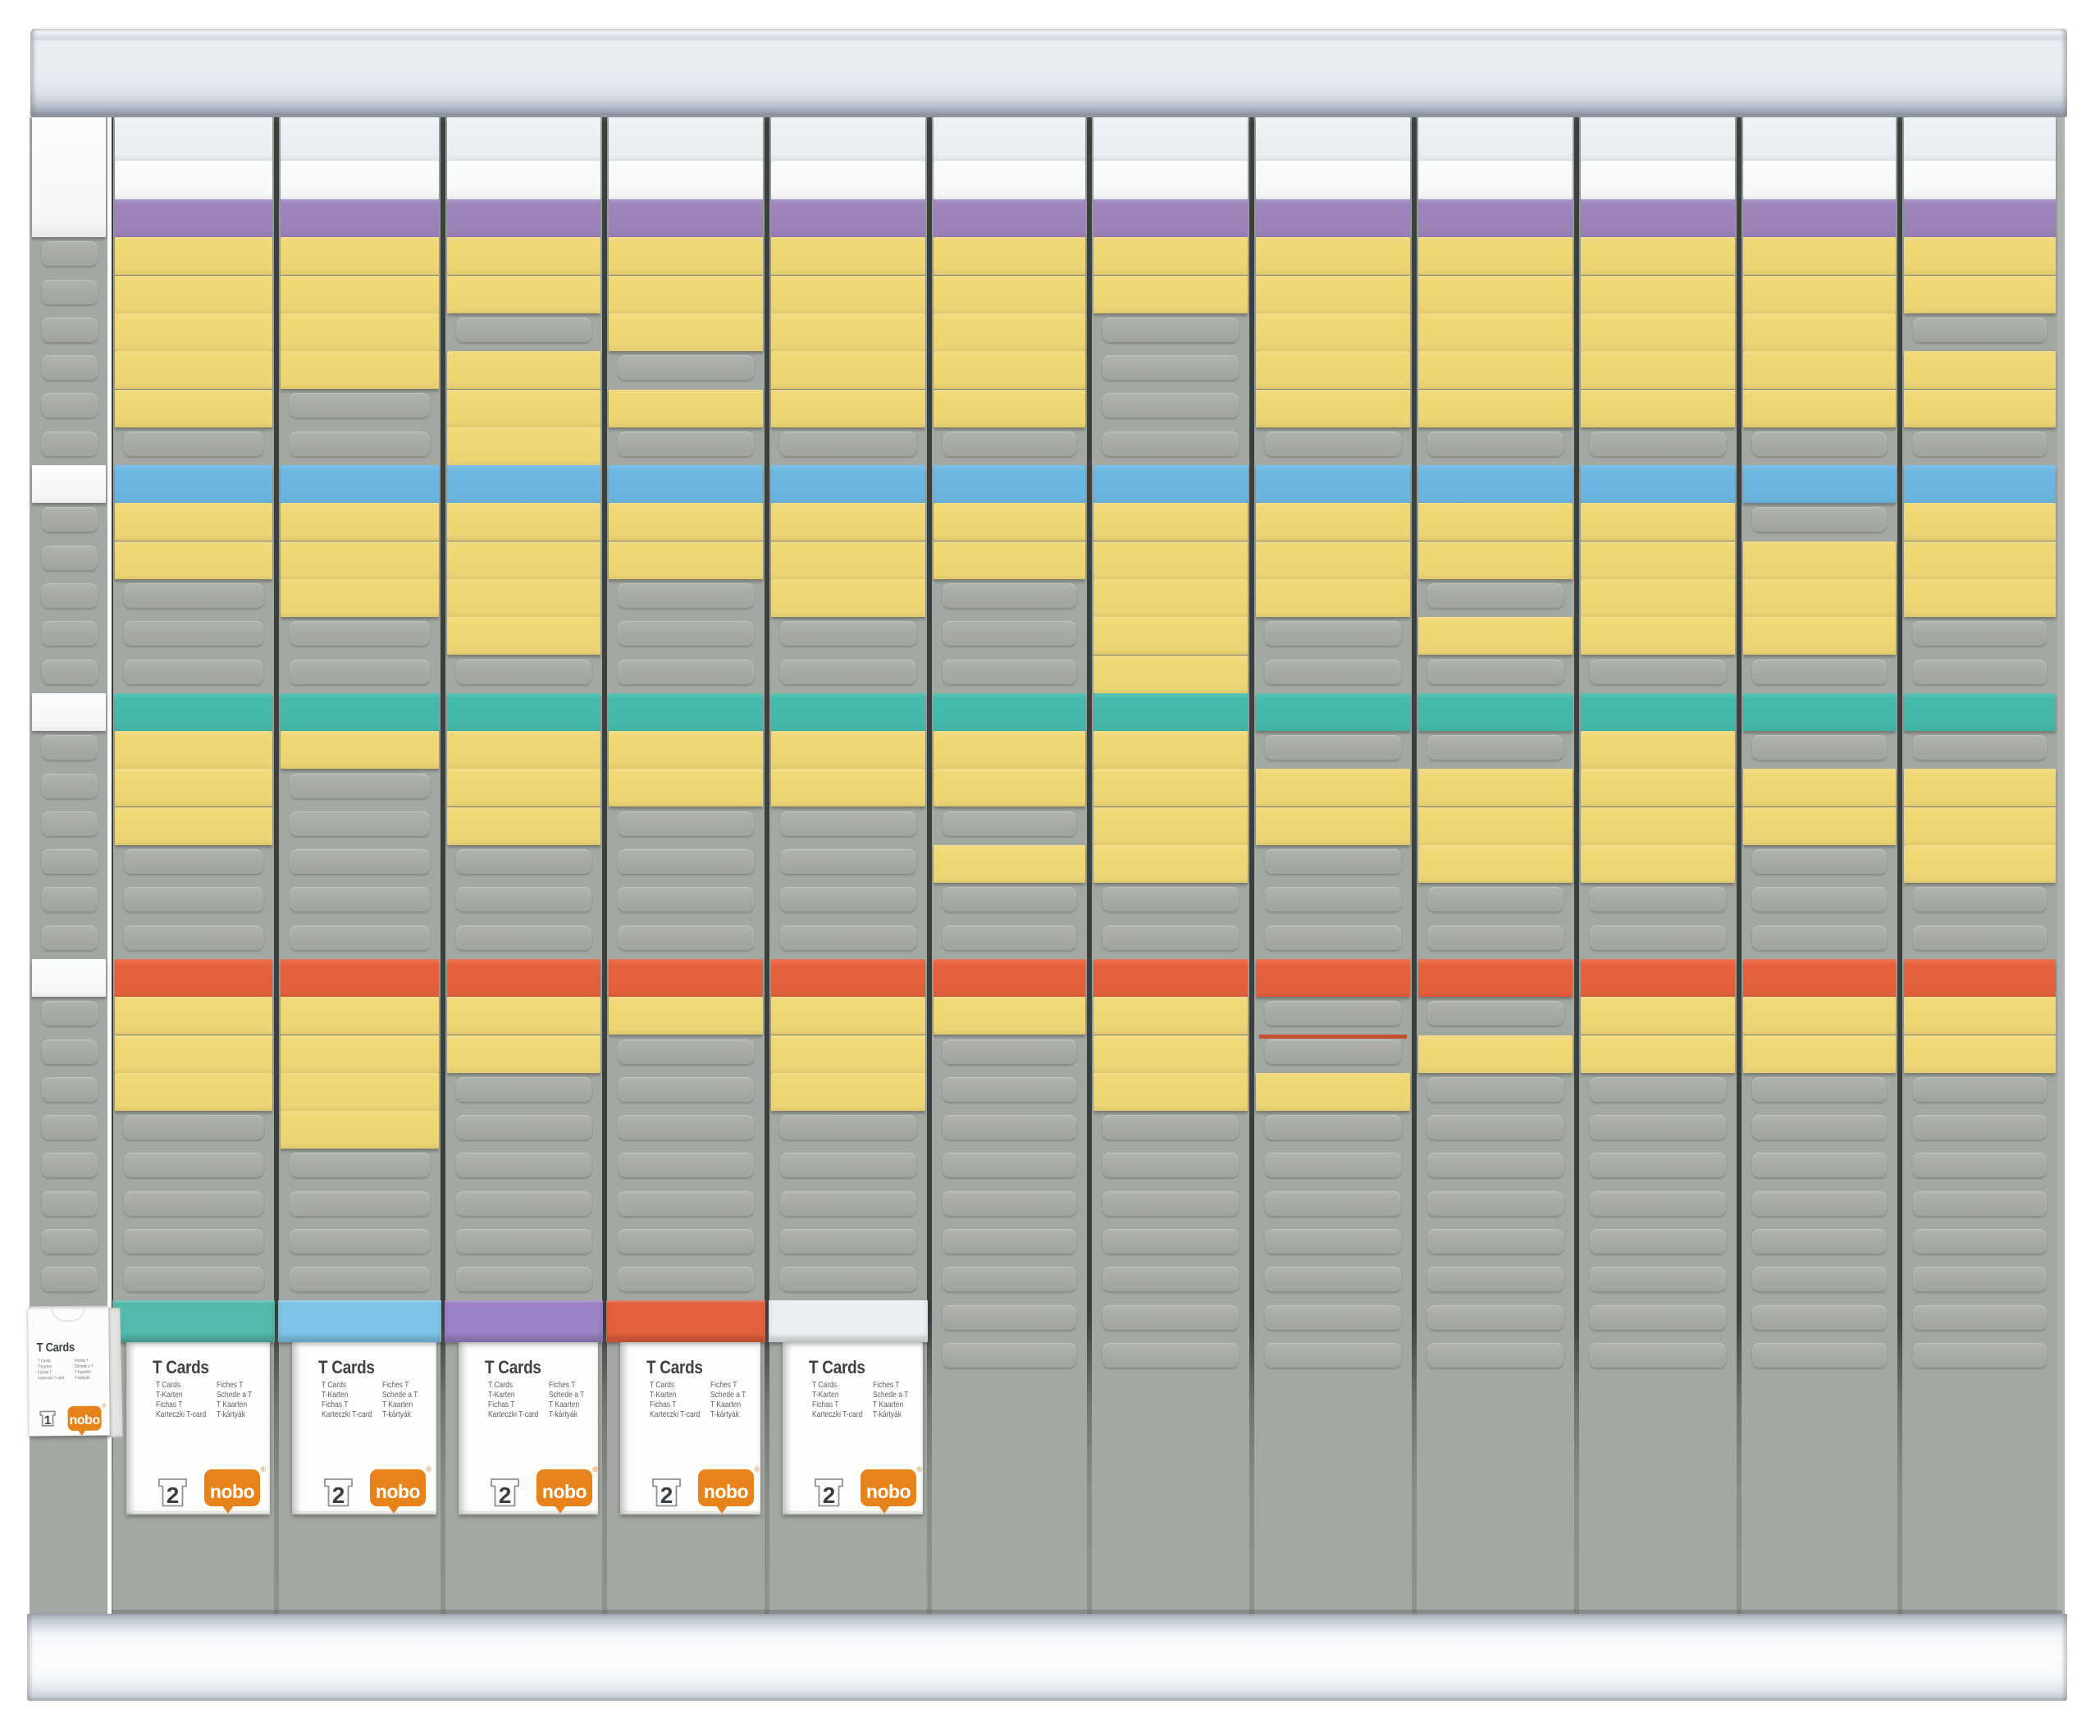 This screenshot has height=1736, width=2100. I want to click on svg-text: 1, so click(48, 1421).